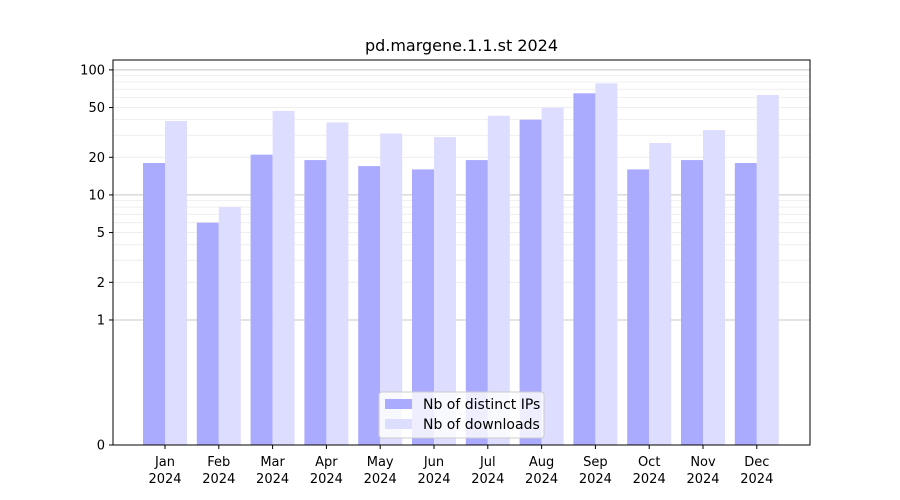  What do you see at coordinates (461, 45) in the screenshot?
I see `chart-title: pd.margene.1.1.st 2024` at bounding box center [461, 45].